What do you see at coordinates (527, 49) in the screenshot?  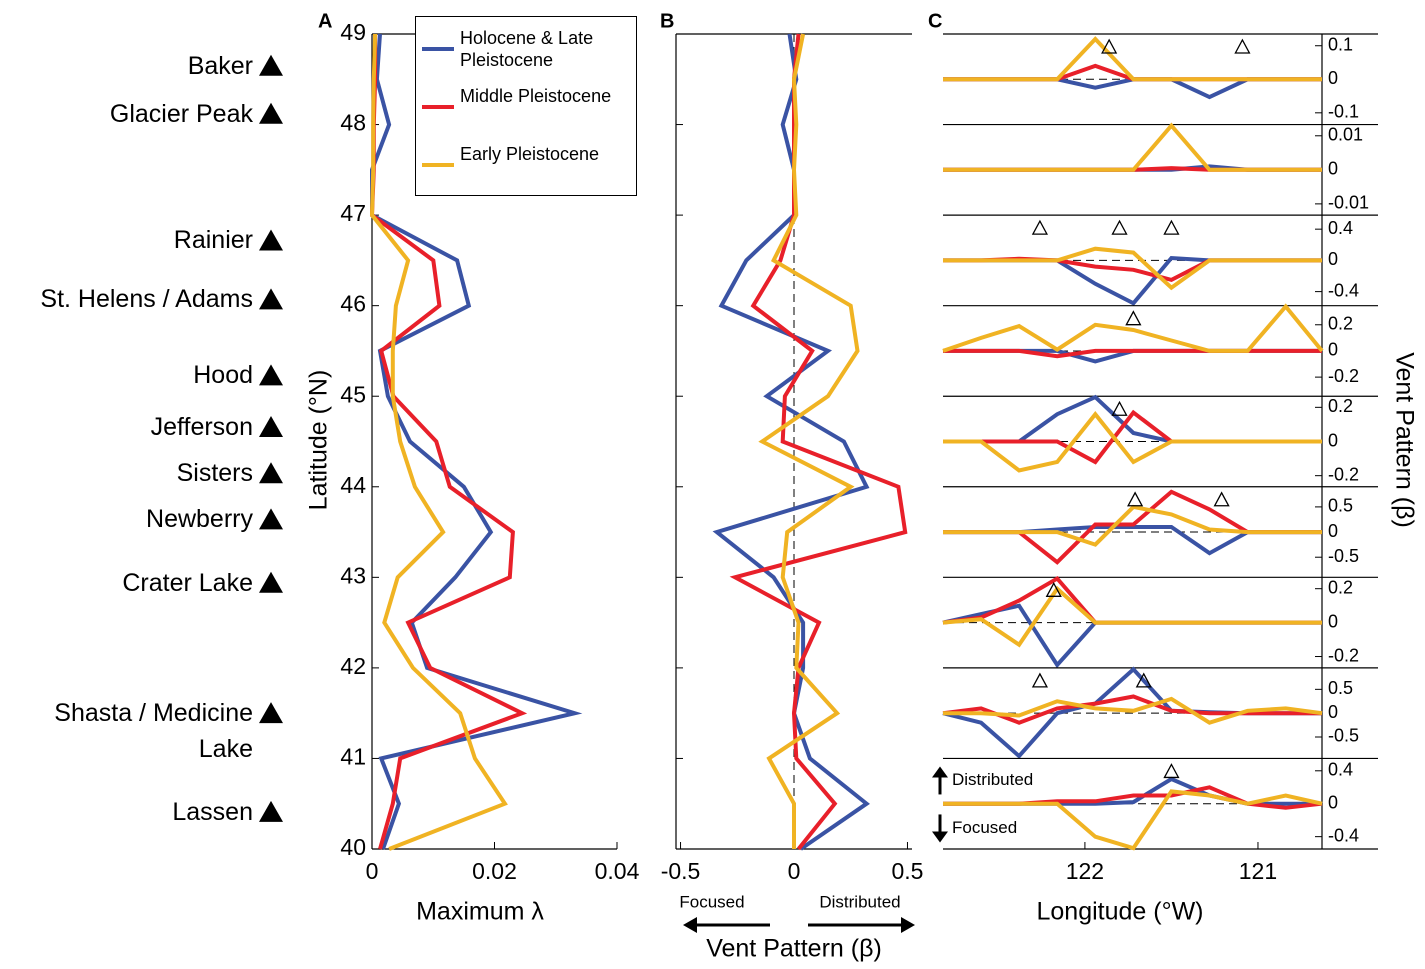 I see `legend-label: Holocene & Late Pleistocene` at bounding box center [527, 49].